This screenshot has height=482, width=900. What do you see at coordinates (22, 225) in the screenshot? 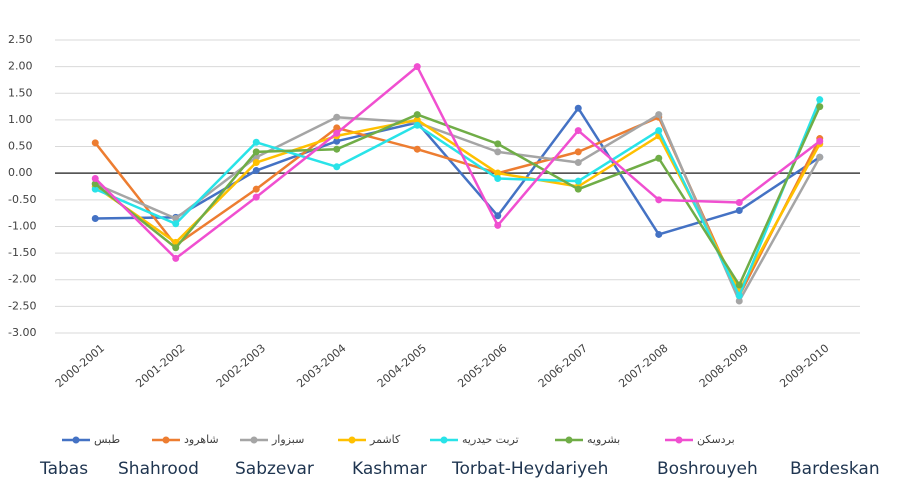
I see `y-tick-label: -1.00` at bounding box center [22, 225].